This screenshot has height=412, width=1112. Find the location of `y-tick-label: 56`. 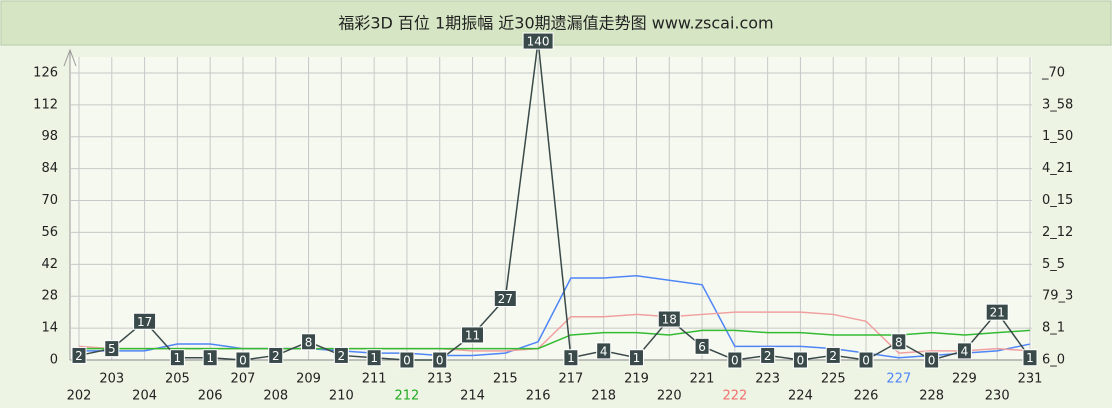

y-tick-label: 56 is located at coordinates (49, 232).